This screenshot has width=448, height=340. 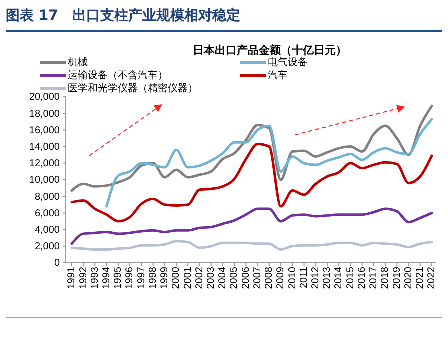 What do you see at coordinates (374, 278) in the screenshot?
I see `x-tick-label: 2017` at bounding box center [374, 278].